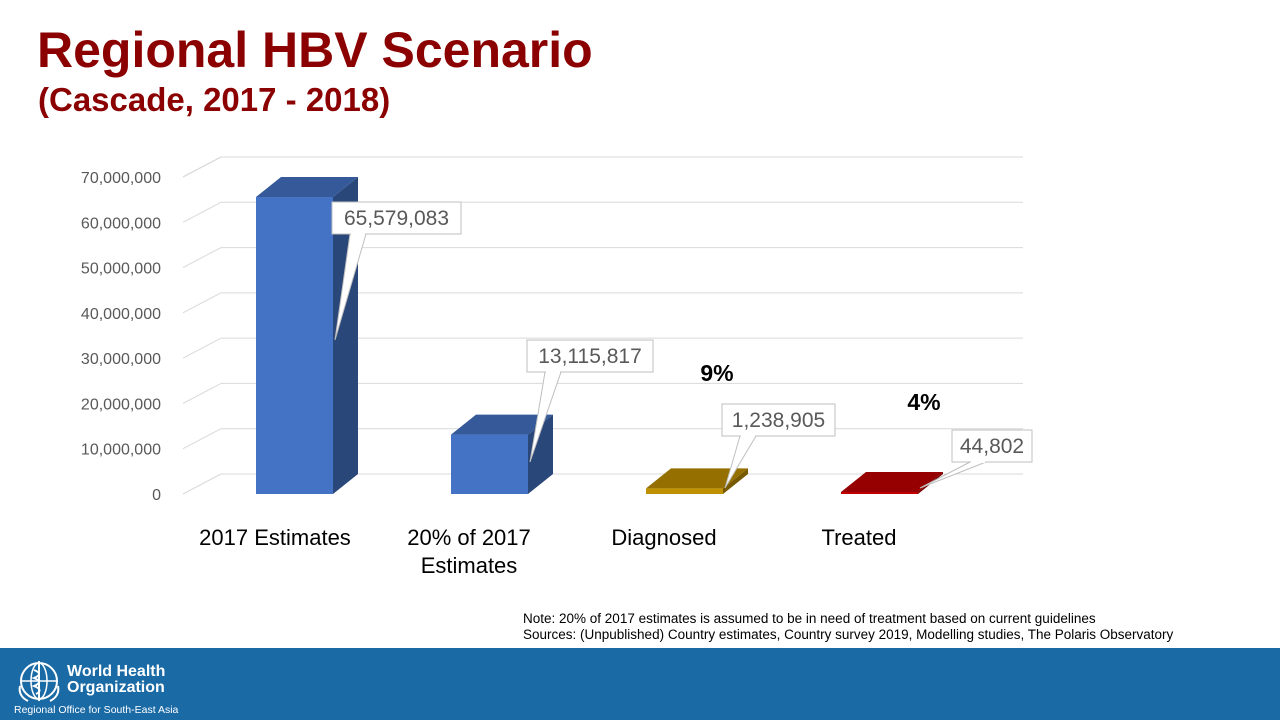 The height and width of the screenshot is (720, 1280). Describe the element at coordinates (121, 314) in the screenshot. I see `y-tick-label: 40,000,000` at that location.